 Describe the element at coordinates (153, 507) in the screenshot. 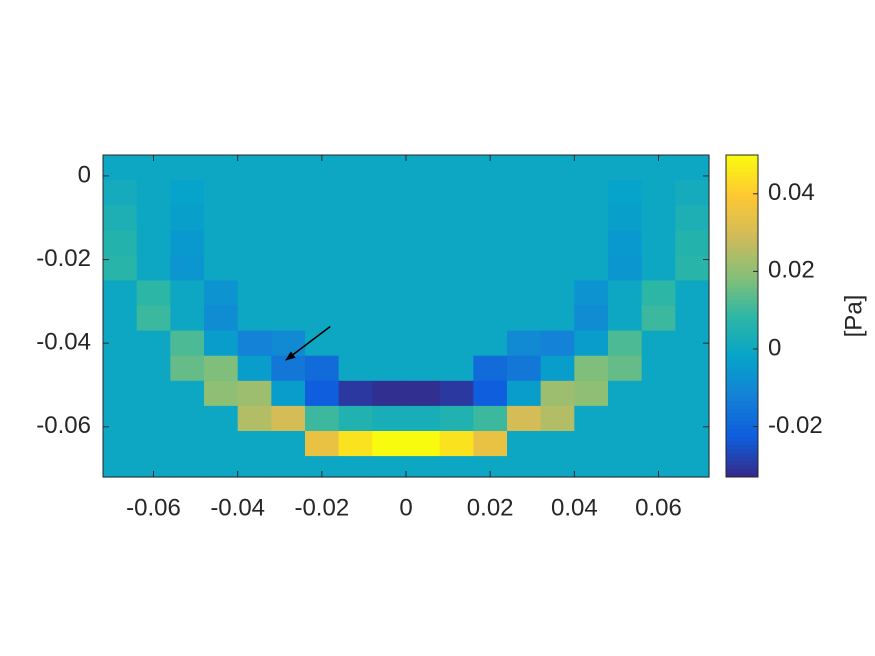

I see `x-tick-label: -0.06` at that location.